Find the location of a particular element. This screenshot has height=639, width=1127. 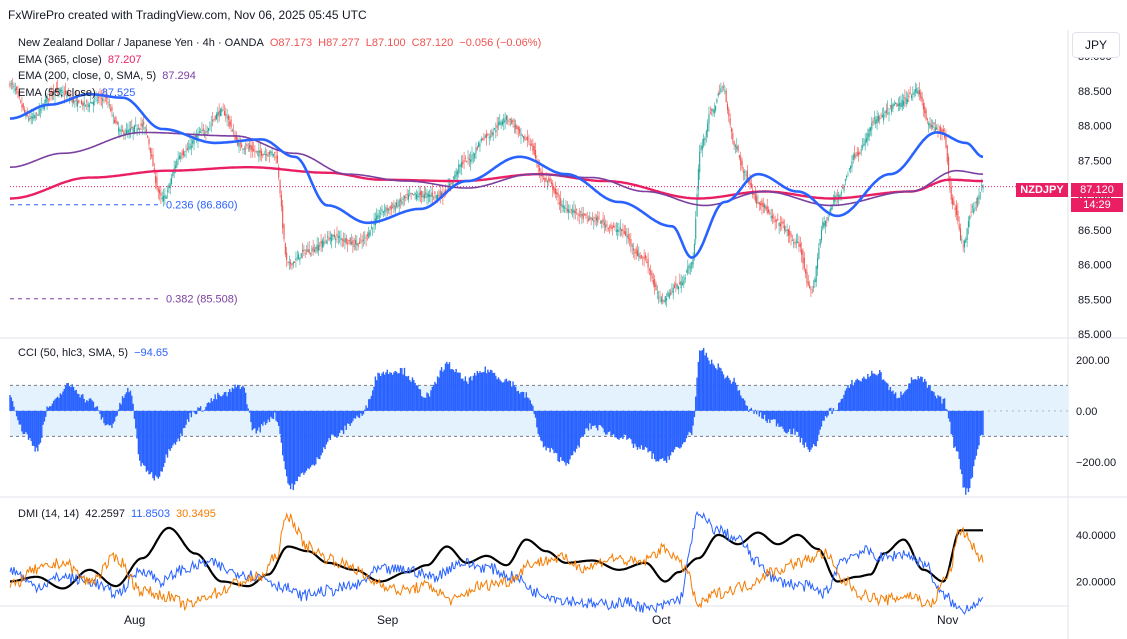

ema200-legend: EMA (200, close, 0, SMA, 5) 87.294 is located at coordinates (108, 76).